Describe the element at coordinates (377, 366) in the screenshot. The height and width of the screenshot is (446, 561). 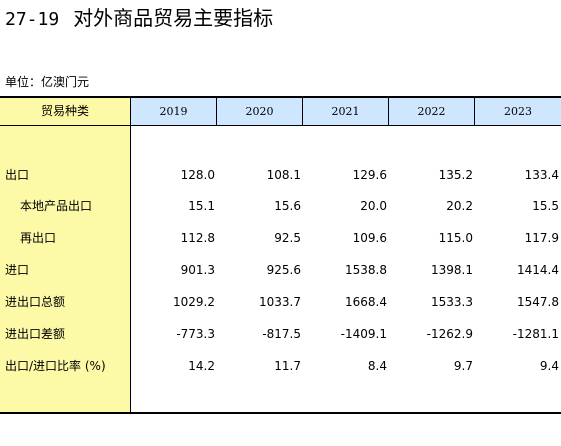
I see `cell-value: 8.4` at that location.